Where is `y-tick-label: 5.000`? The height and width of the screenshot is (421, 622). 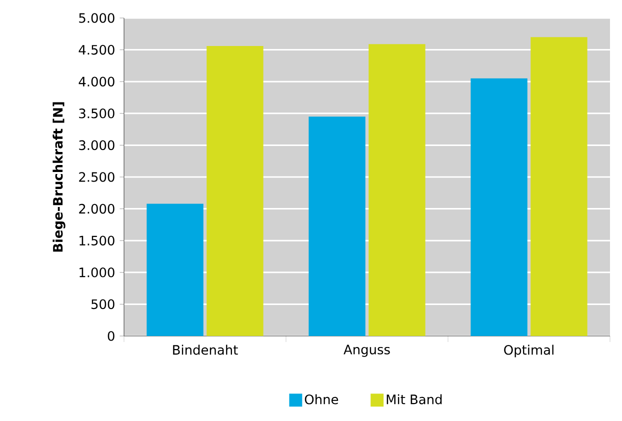
y-tick-label: 5.000 is located at coordinates (96, 18).